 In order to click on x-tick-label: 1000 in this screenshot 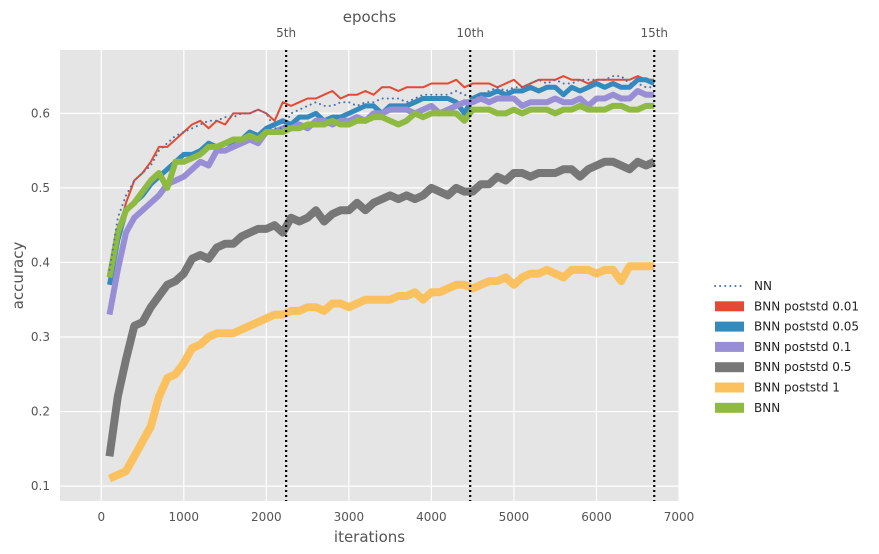, I will do `click(184, 517)`.